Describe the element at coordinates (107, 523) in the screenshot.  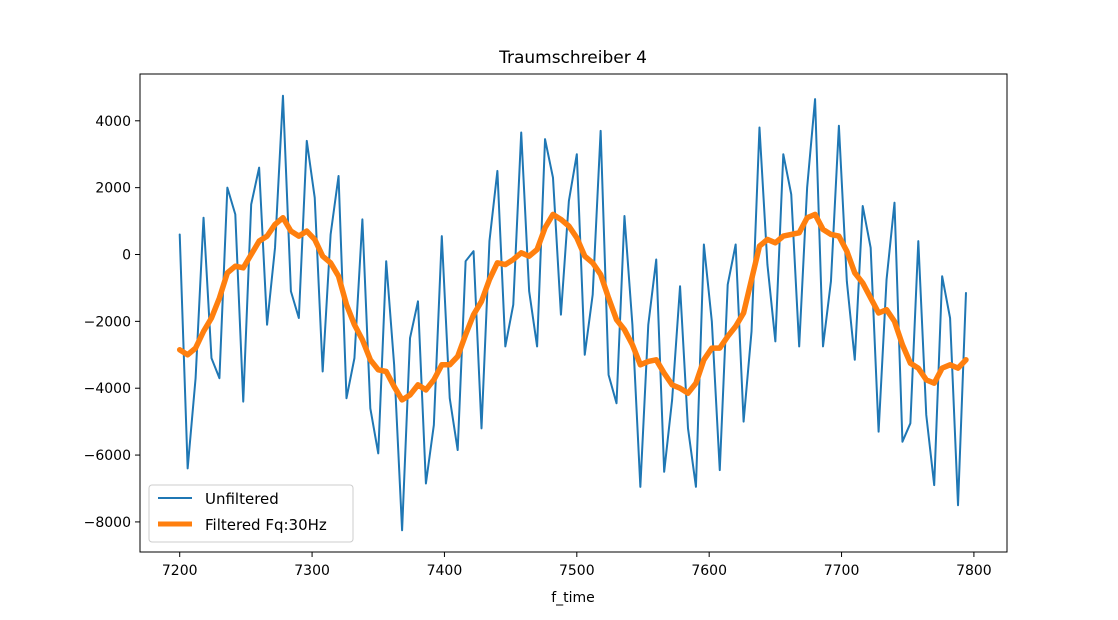
I see `y-tick-label: −8000` at that location.